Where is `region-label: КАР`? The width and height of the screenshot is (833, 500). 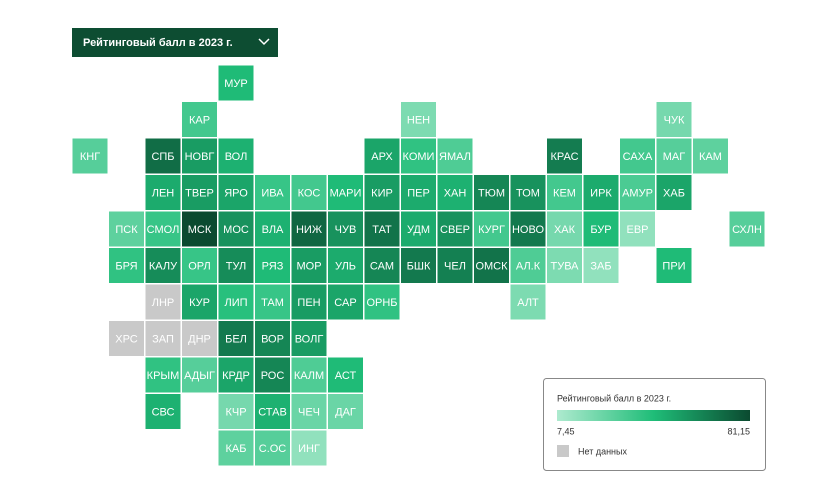
region-label: КАР is located at coordinates (199, 120).